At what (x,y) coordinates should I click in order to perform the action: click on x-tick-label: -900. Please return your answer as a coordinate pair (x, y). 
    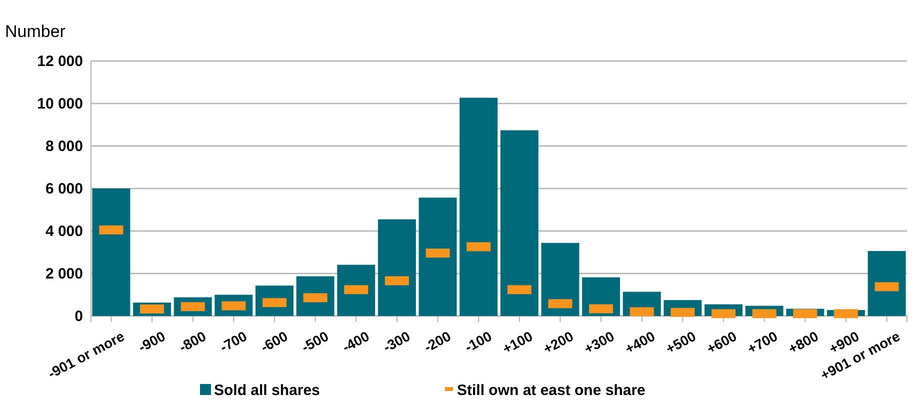
    Looking at the image, I should click on (151, 342).